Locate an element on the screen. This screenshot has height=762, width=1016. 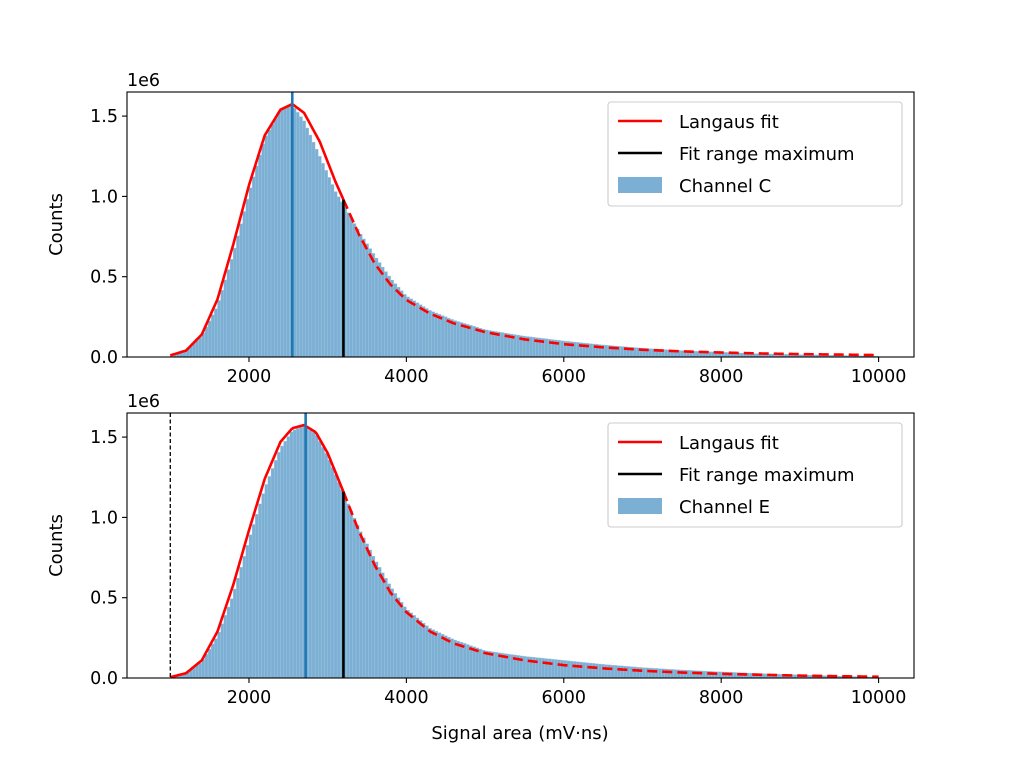
x-tick-label: 10000 is located at coordinates (879, 698).